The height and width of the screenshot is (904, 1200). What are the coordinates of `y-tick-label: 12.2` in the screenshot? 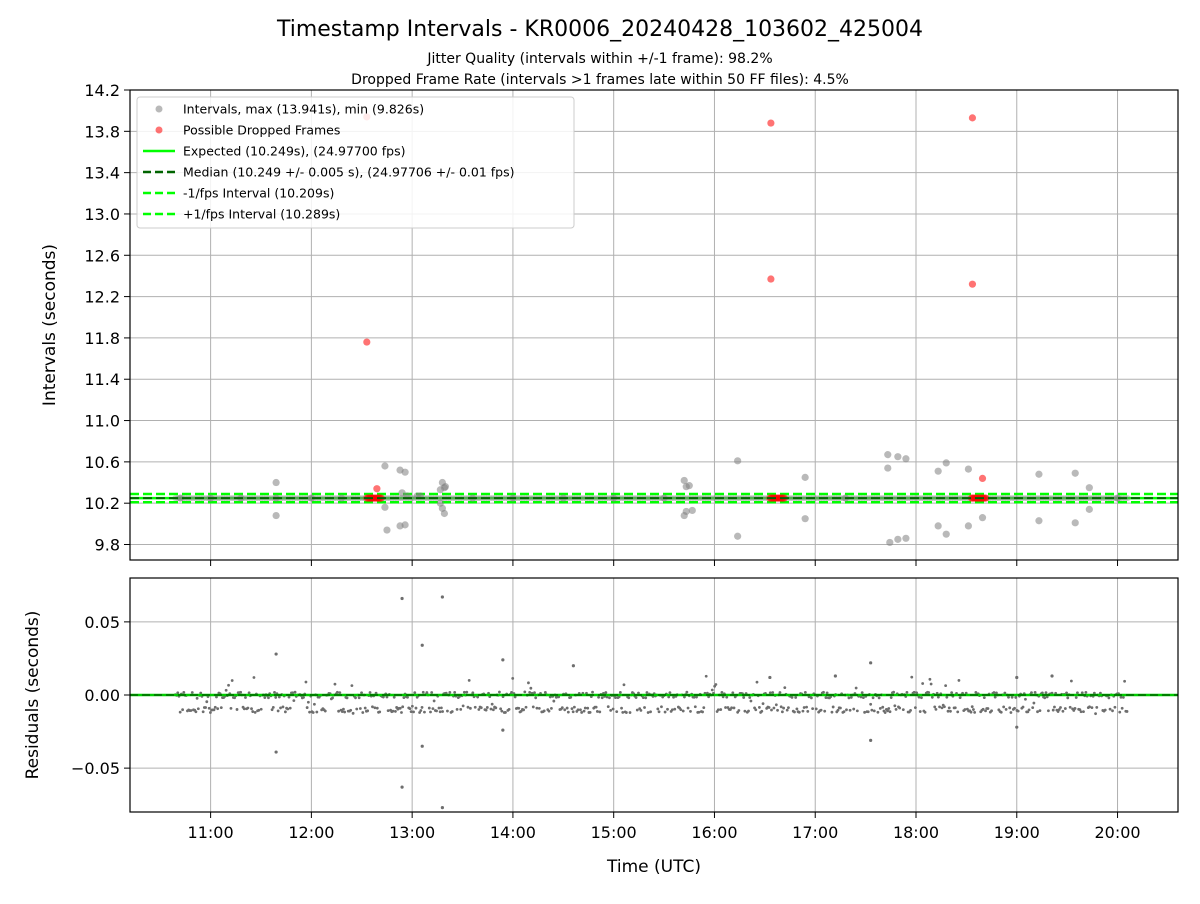 It's located at (102, 297).